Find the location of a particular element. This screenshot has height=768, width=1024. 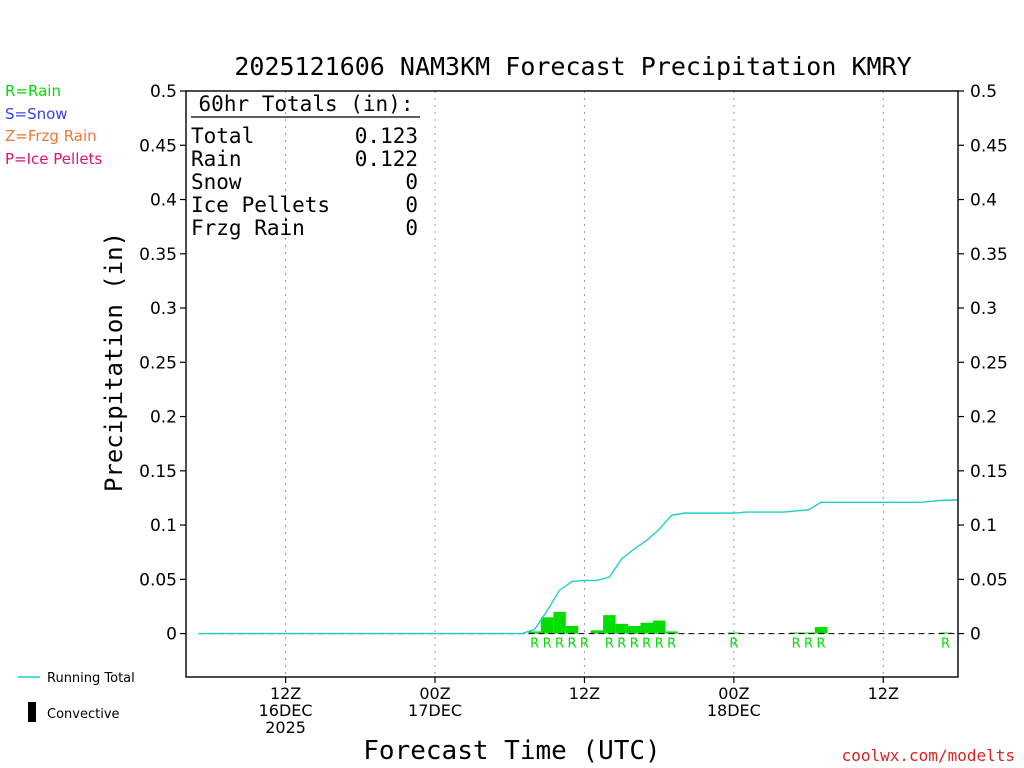

precip-bars is located at coordinates (740, 622).